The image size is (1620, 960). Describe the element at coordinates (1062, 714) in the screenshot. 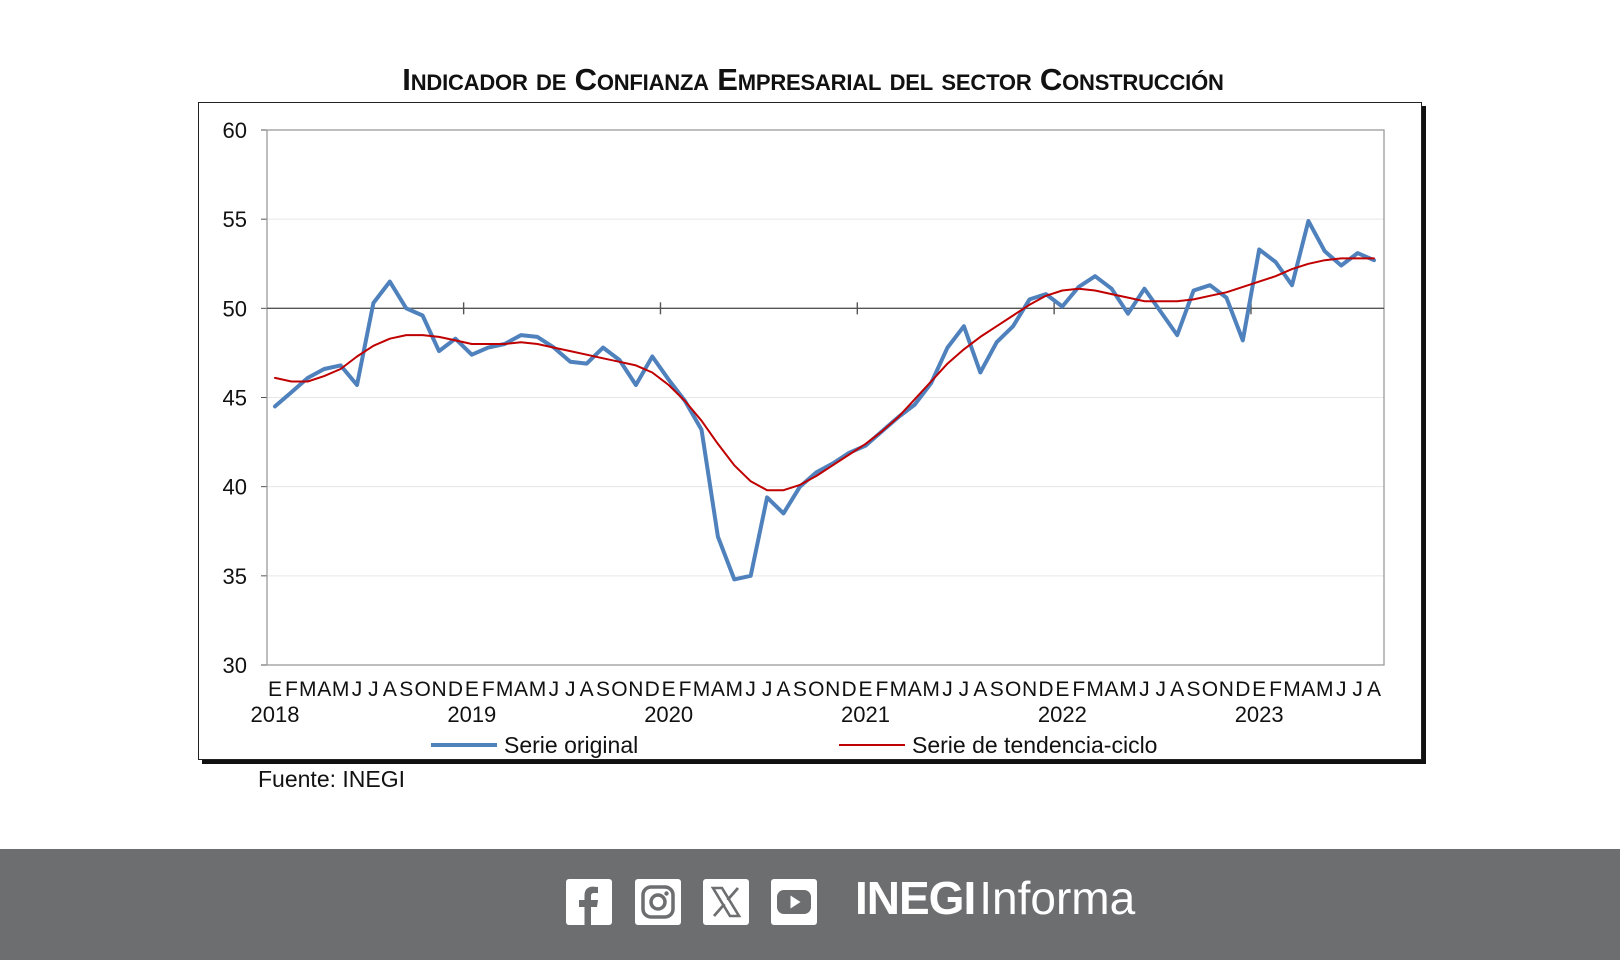

I see `year-label: 2022` at that location.